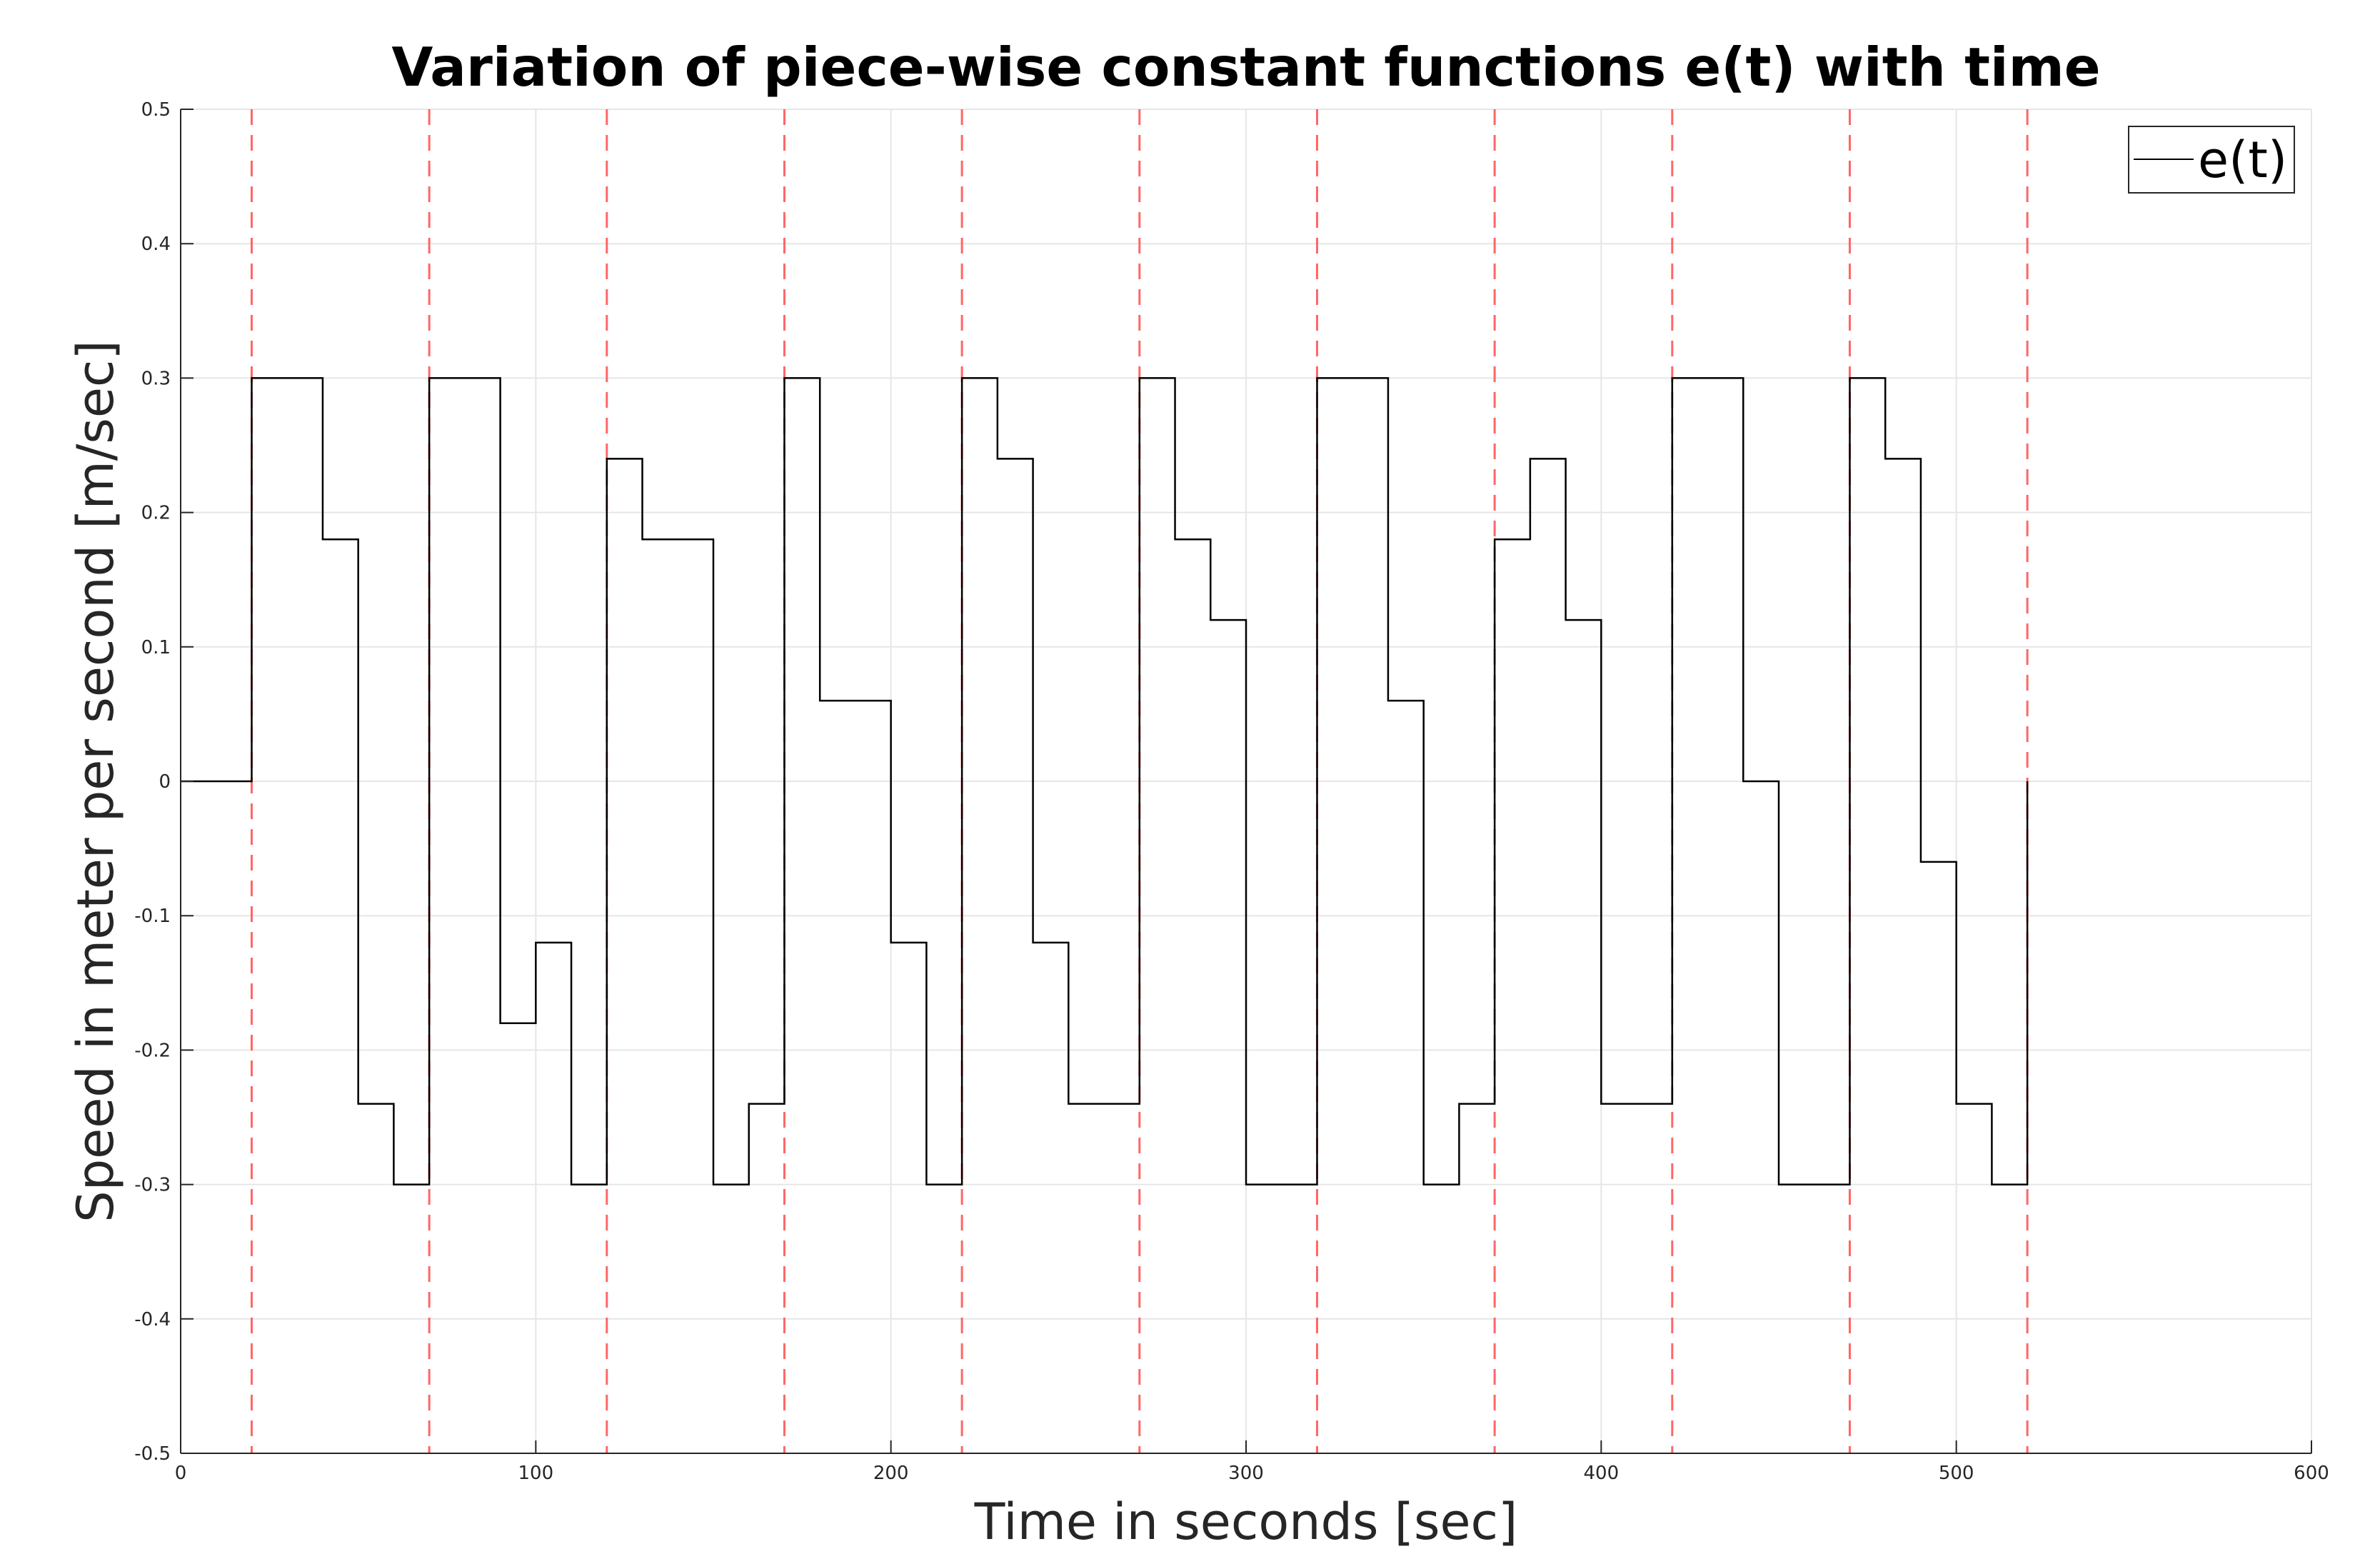 The image size is (2380, 1559). What do you see at coordinates (152, 916) in the screenshot?
I see `y-tick-label: -0.1` at bounding box center [152, 916].